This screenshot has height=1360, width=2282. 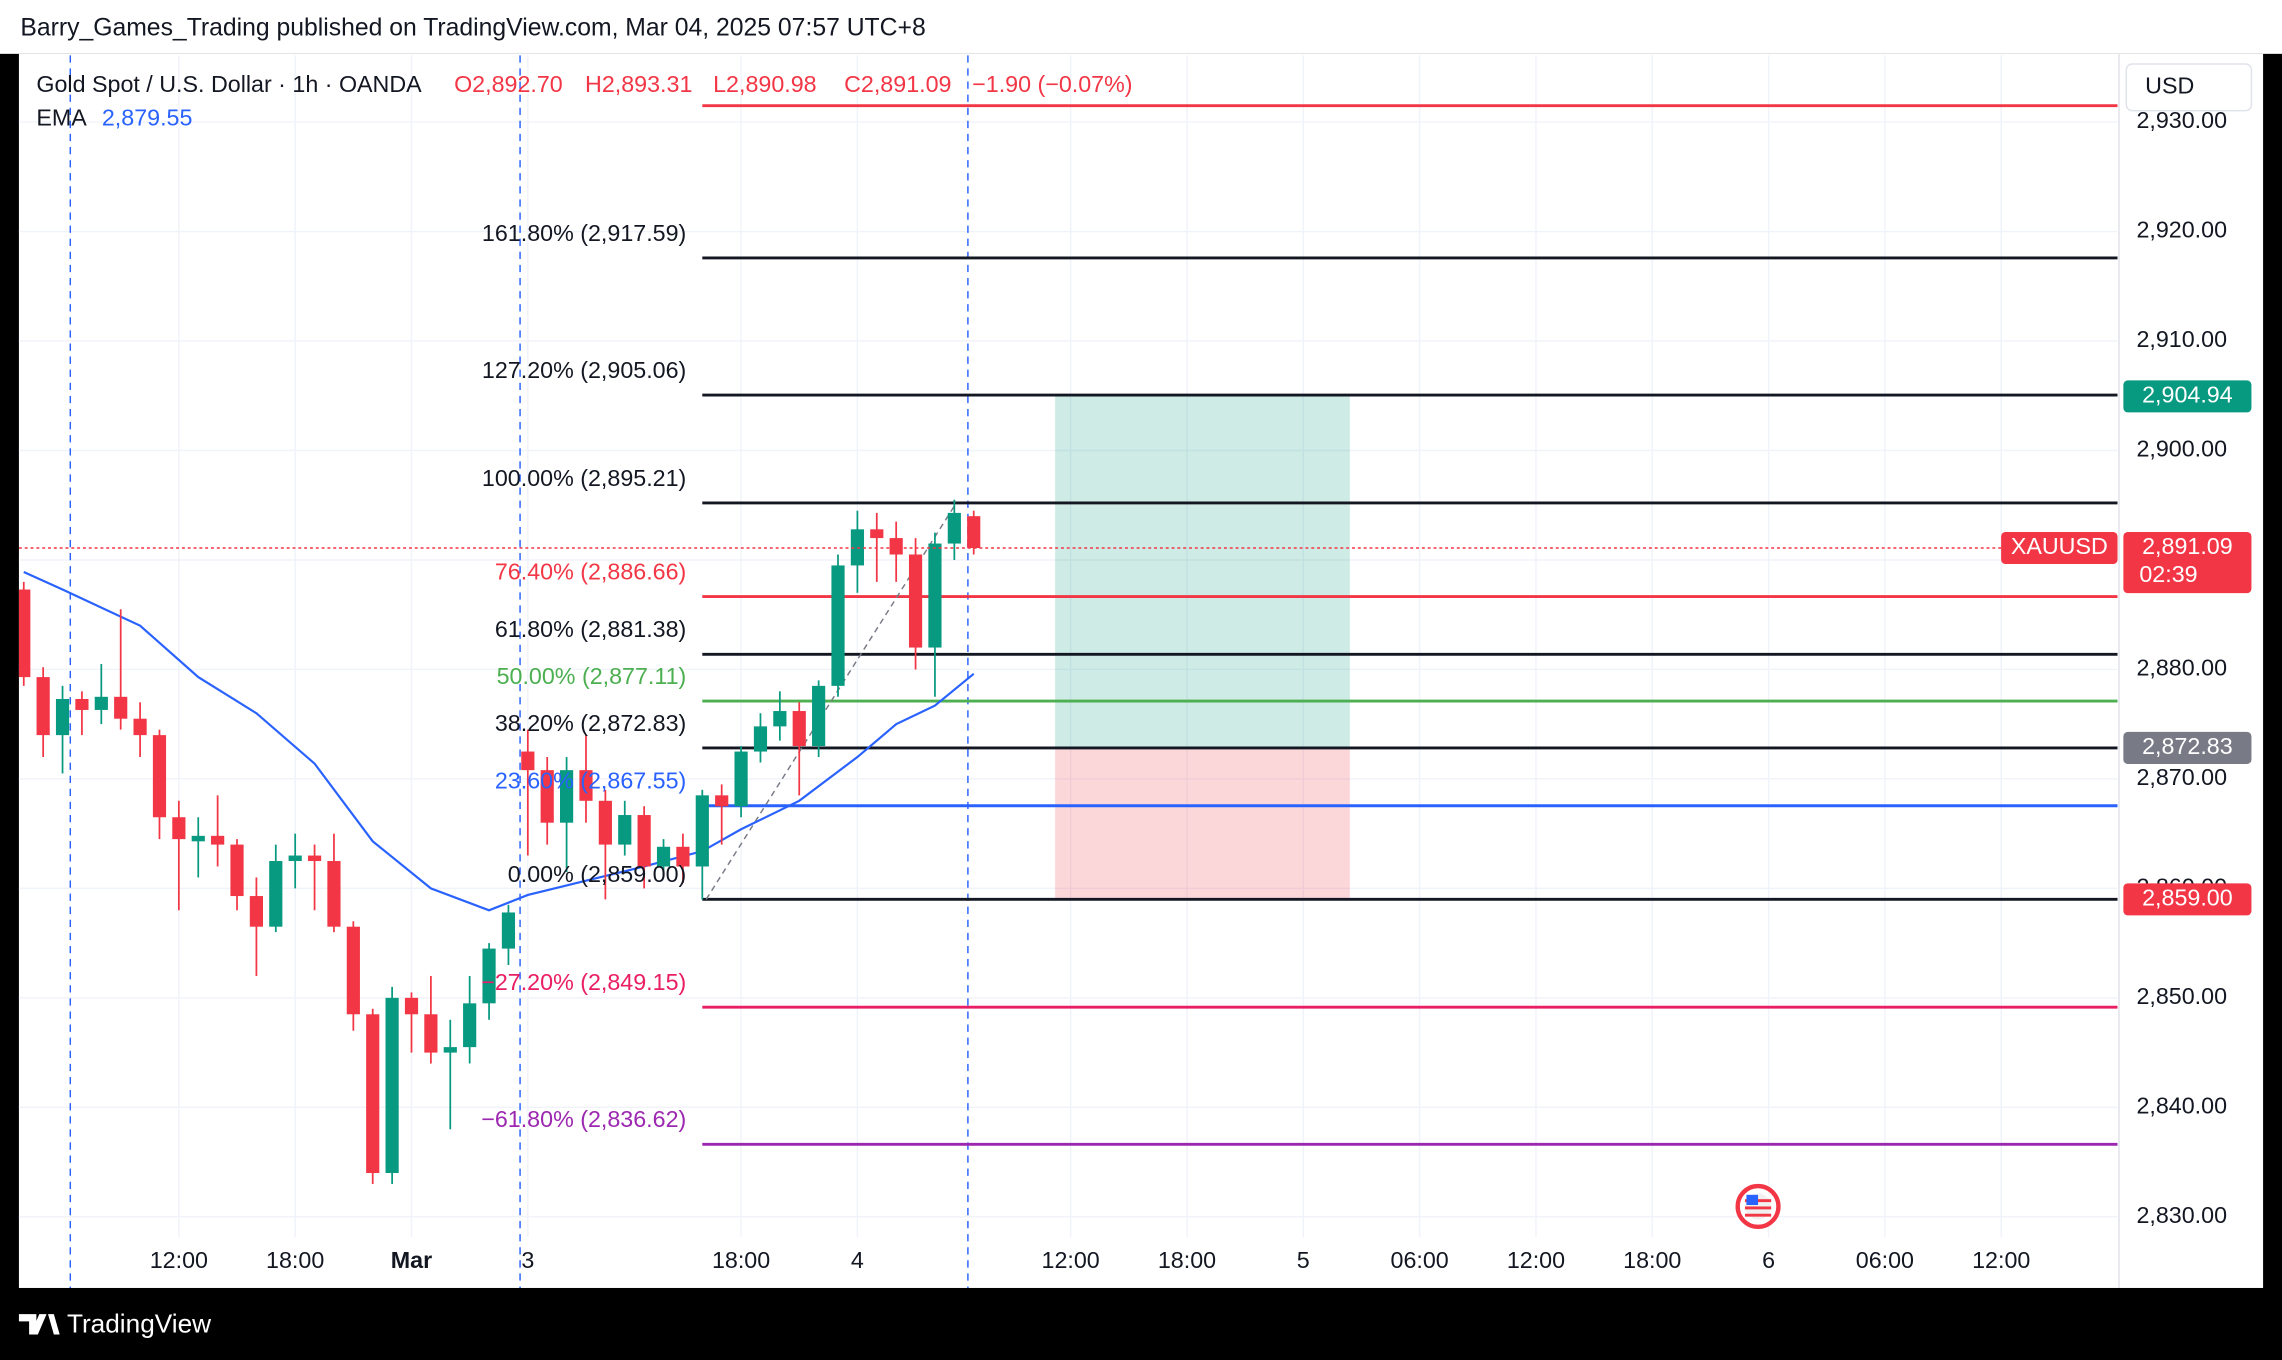 I want to click on fib-label: 76.40% (2,886.66), so click(x=590, y=571).